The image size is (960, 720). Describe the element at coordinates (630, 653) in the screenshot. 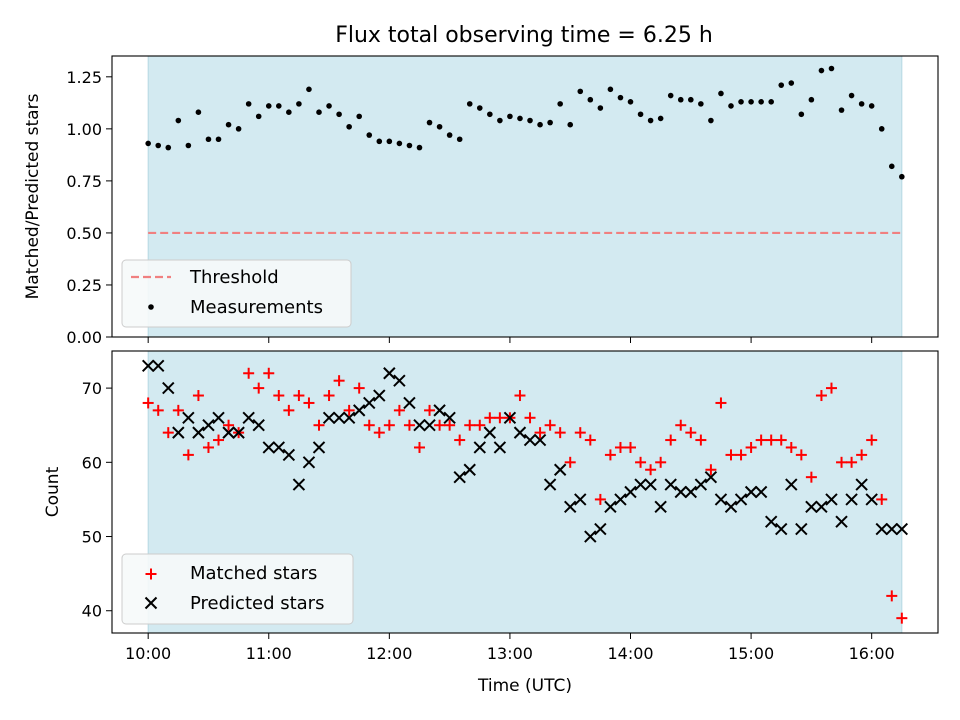

I see `x-tick-label: 14:00` at that location.